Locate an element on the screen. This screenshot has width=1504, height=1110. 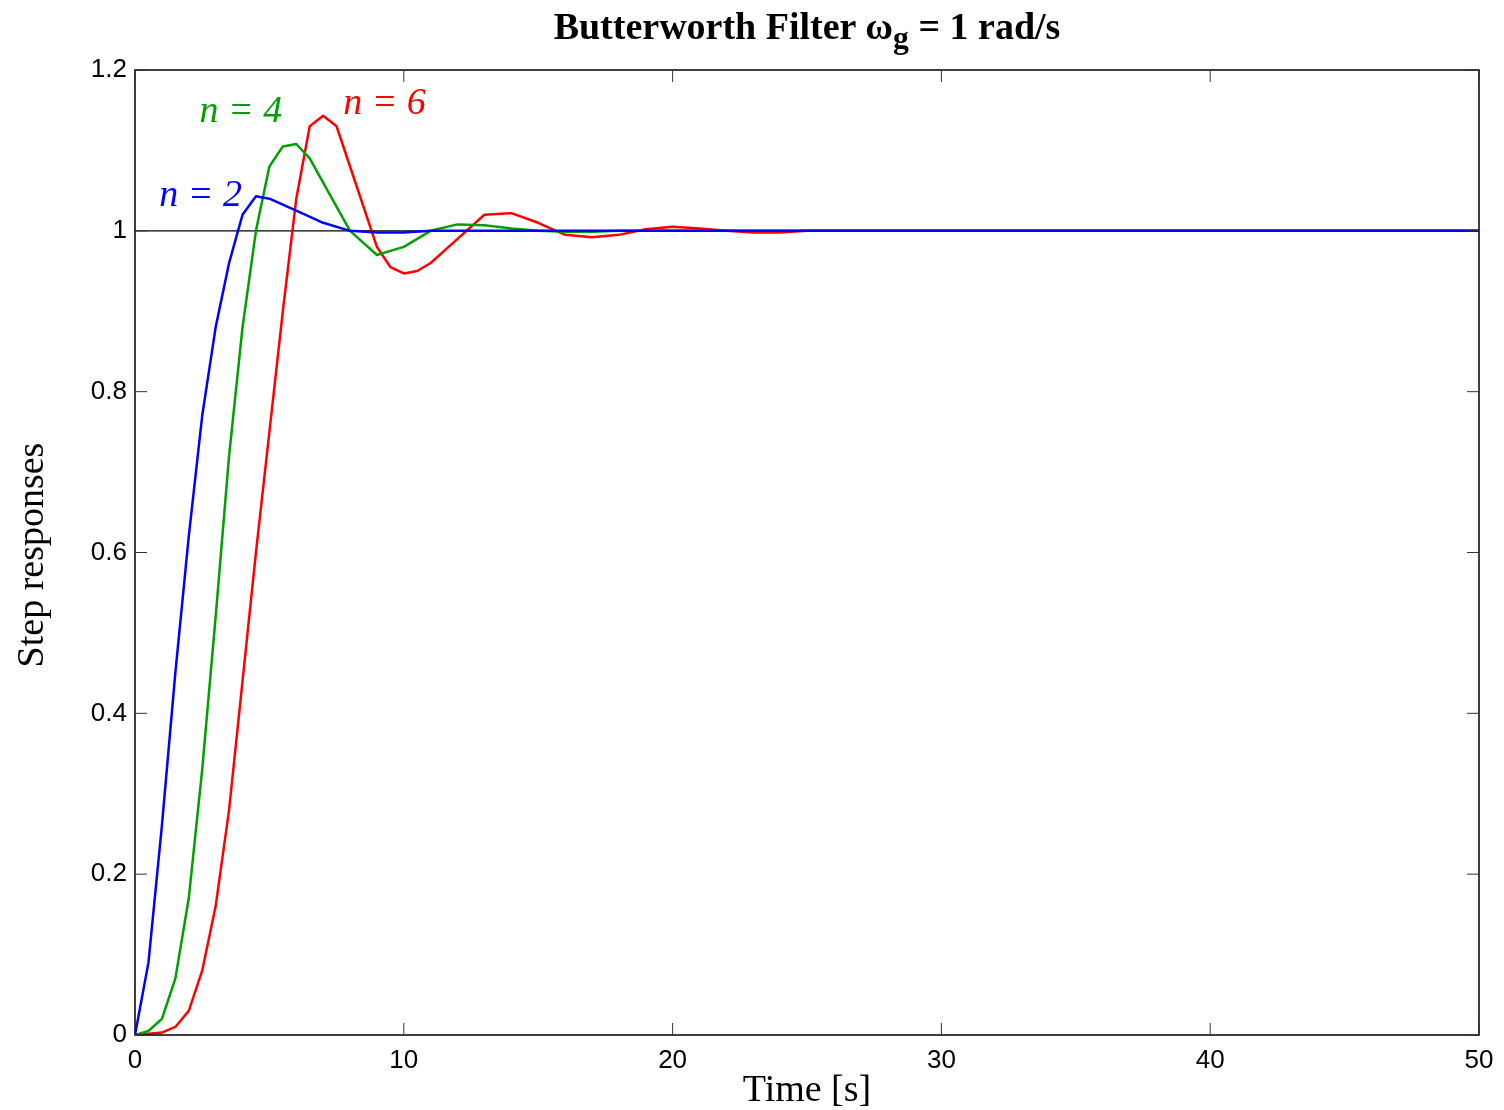
y-tick-label: 0.8 is located at coordinates (108, 389).